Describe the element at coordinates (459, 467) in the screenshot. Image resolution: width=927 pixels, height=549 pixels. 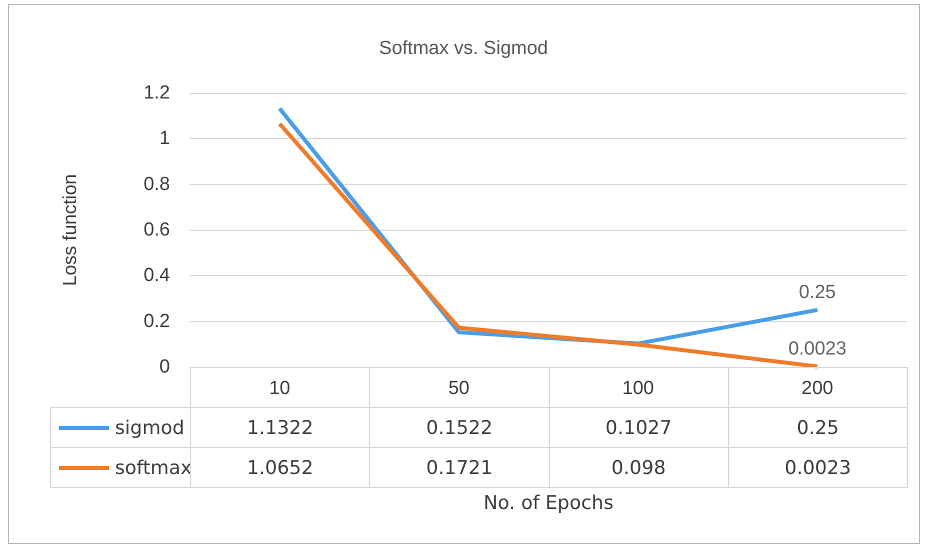
I see `data-label: 0.1721` at that location.